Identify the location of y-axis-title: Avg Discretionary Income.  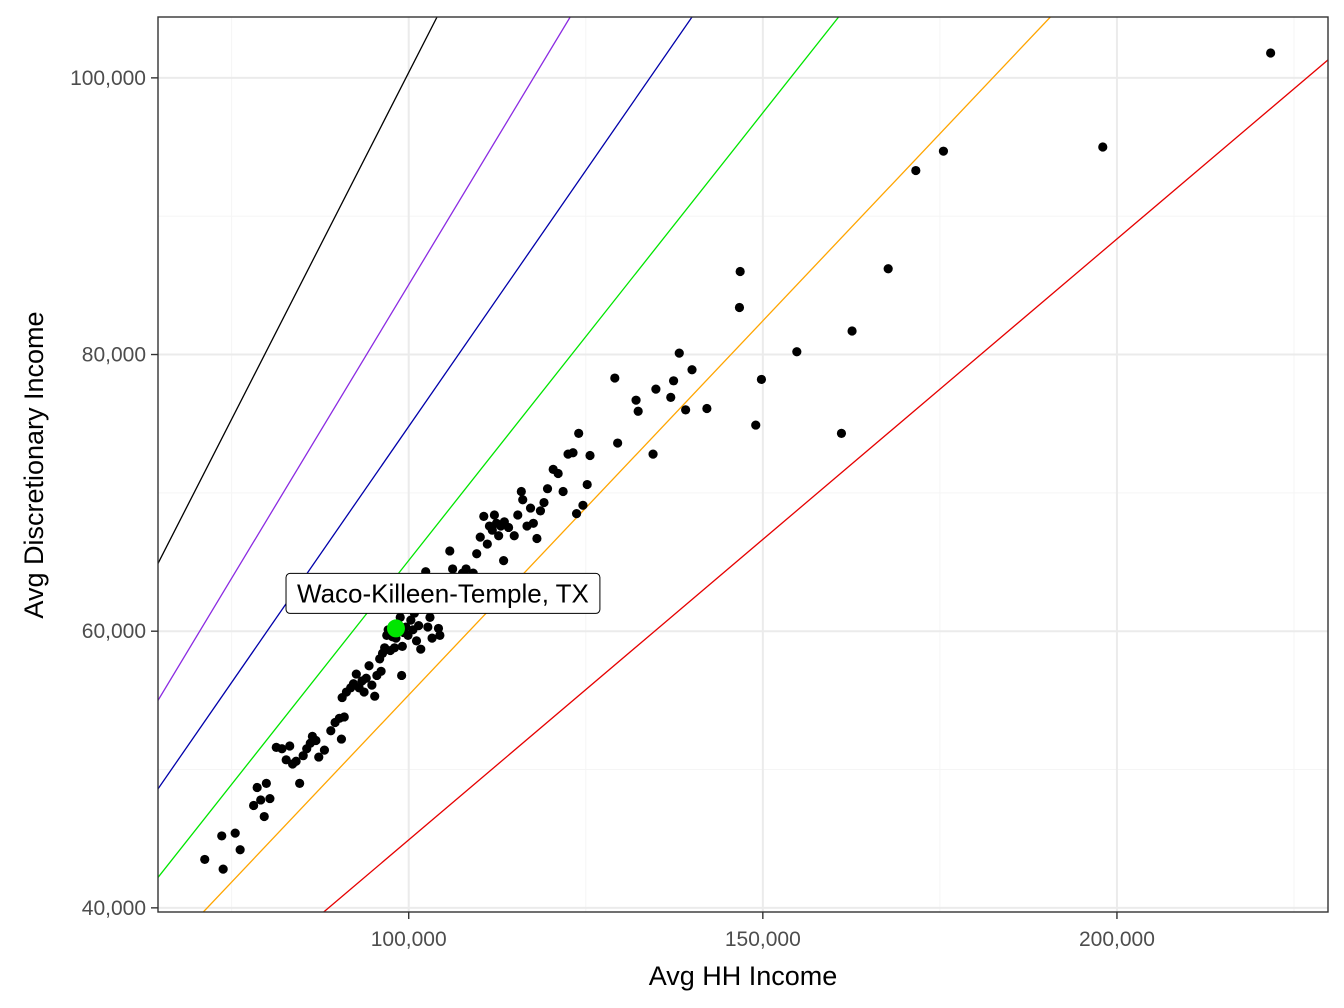
(34, 464).